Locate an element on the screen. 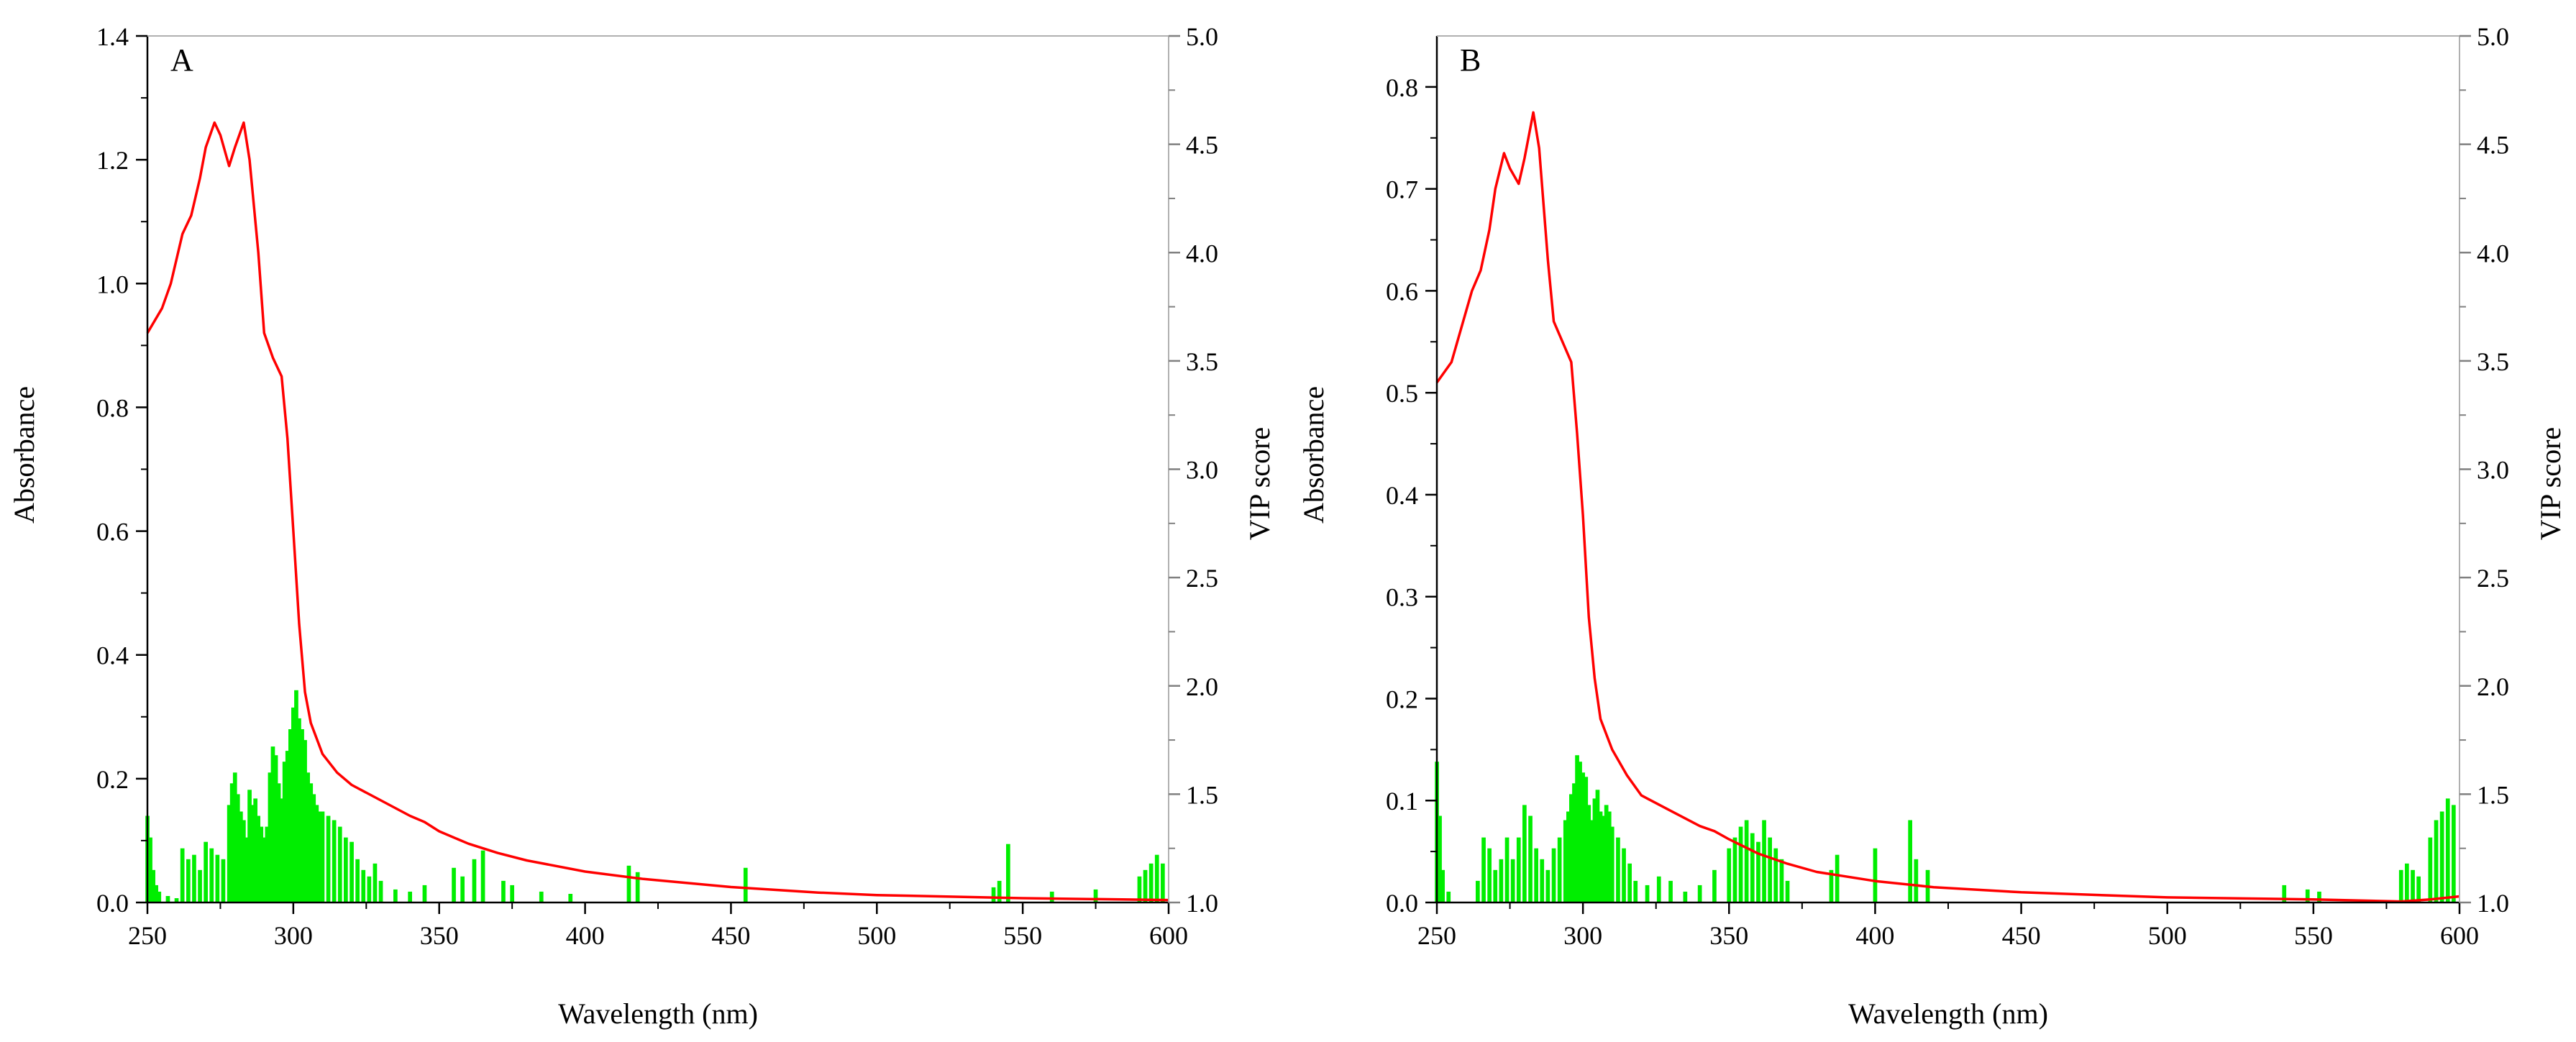  y-right-tick-label: 4.5 is located at coordinates (1202, 146).